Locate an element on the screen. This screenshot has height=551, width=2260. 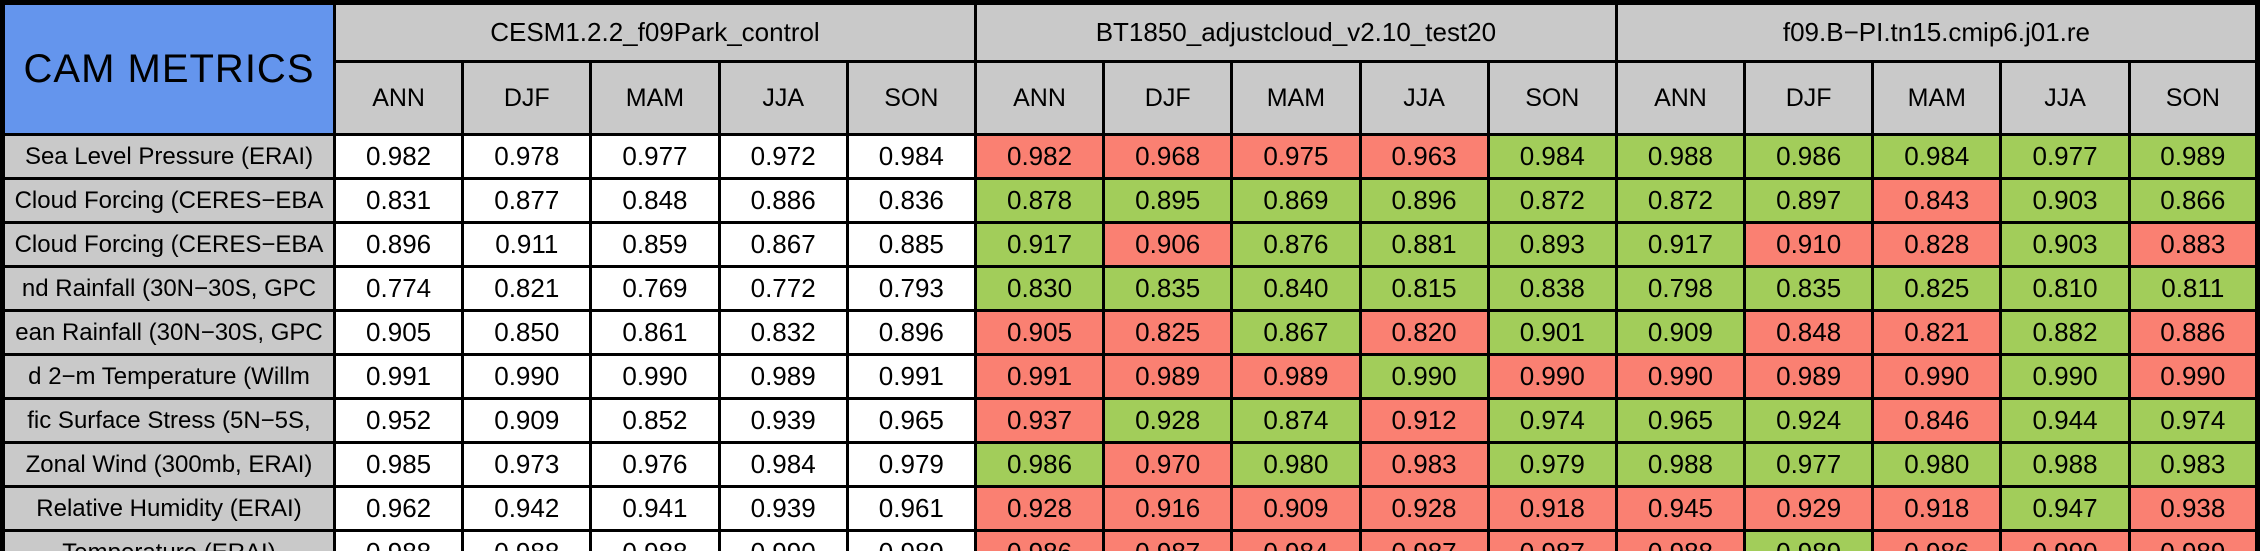
metric-value-cell: 0.911 is located at coordinates (527, 244).